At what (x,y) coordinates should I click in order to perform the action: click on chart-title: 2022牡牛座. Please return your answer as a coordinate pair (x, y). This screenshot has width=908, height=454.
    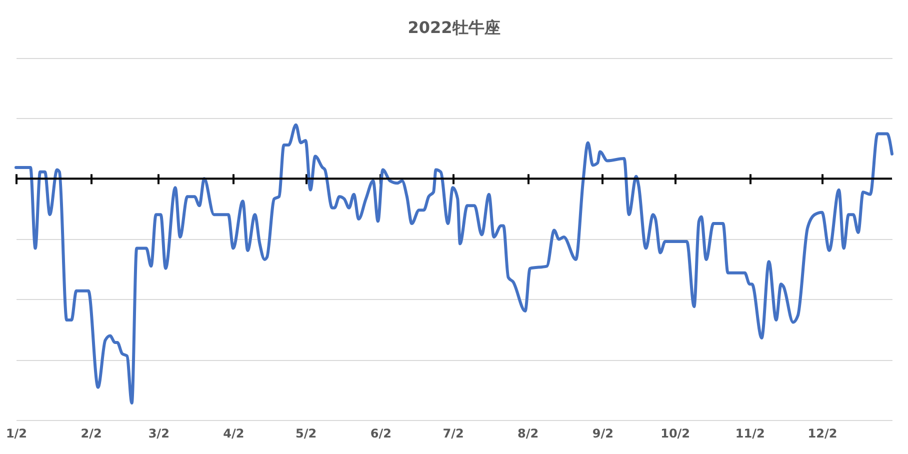
    Looking at the image, I should click on (454, 27).